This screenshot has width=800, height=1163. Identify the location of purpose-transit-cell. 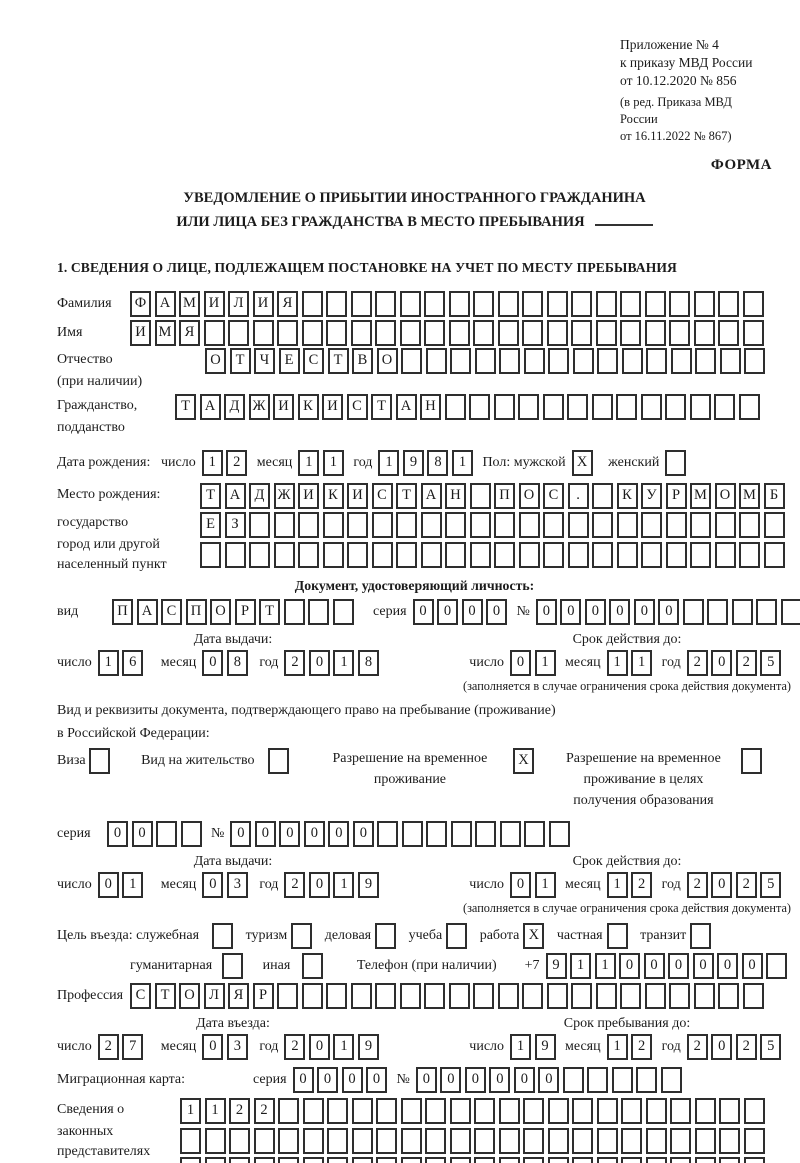
(701, 936).